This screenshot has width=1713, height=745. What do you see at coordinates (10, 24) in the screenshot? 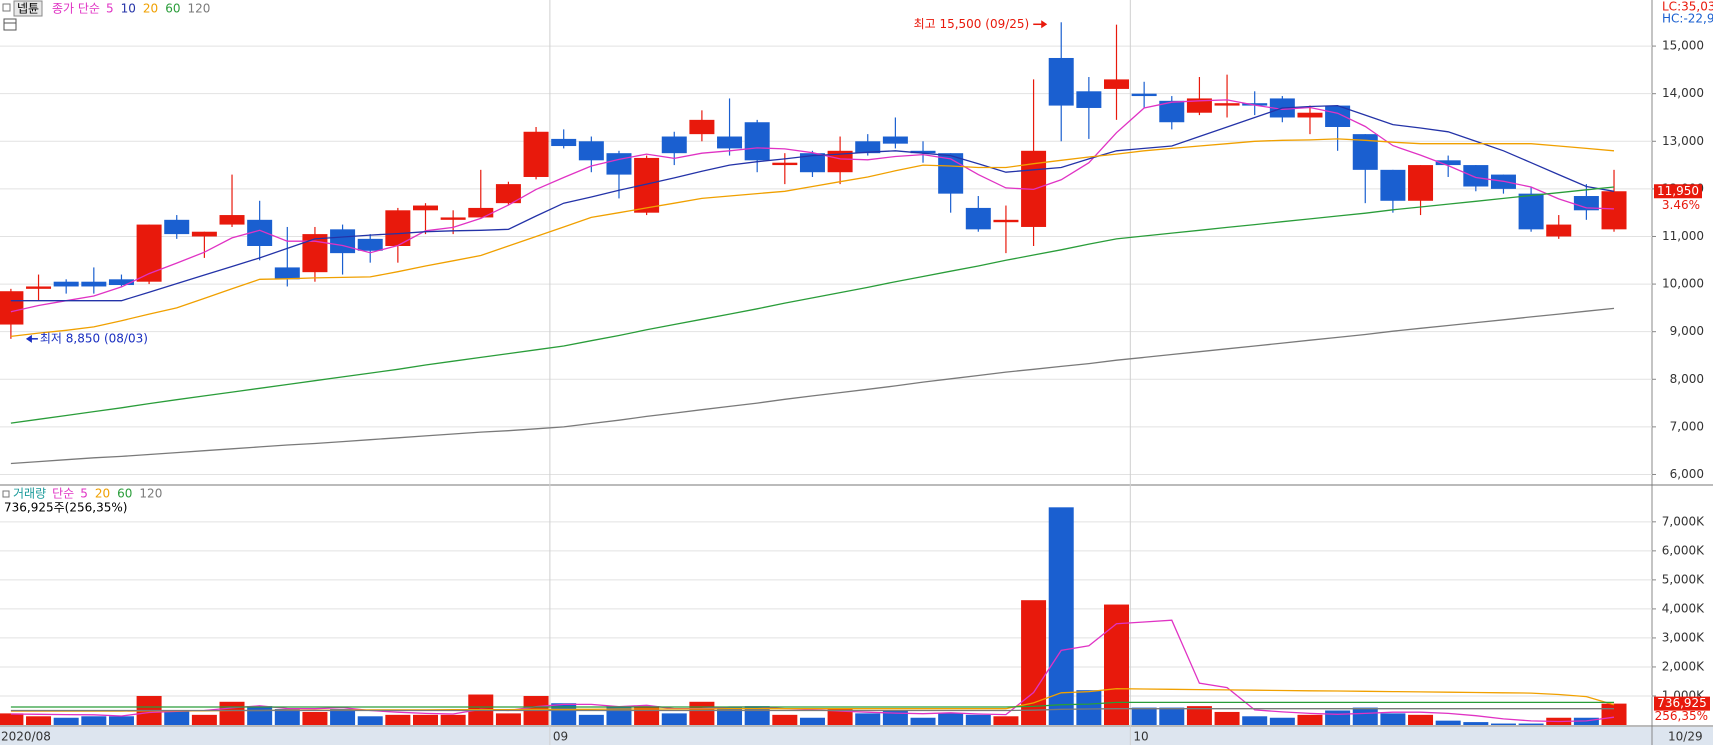
I see `calendar-icon` at bounding box center [10, 24].